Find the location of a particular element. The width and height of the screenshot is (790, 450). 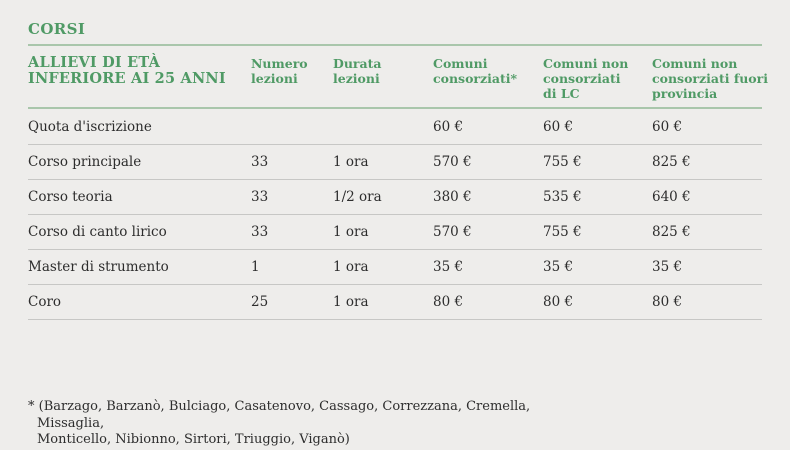

lesson-duration: 1/2 ora is located at coordinates (357, 197).